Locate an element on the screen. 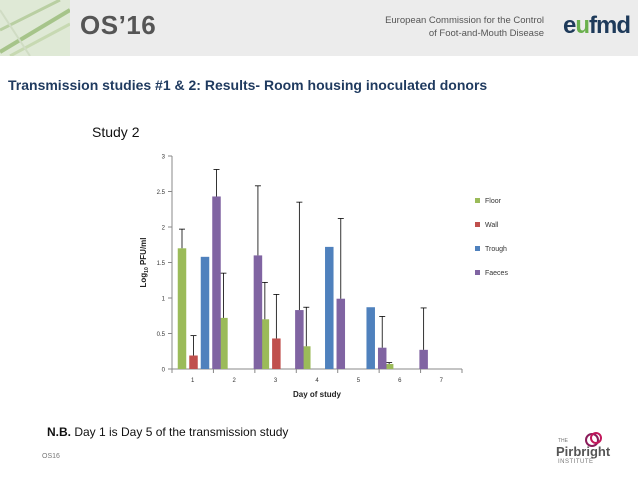  logo-e: e is located at coordinates (569, 25).